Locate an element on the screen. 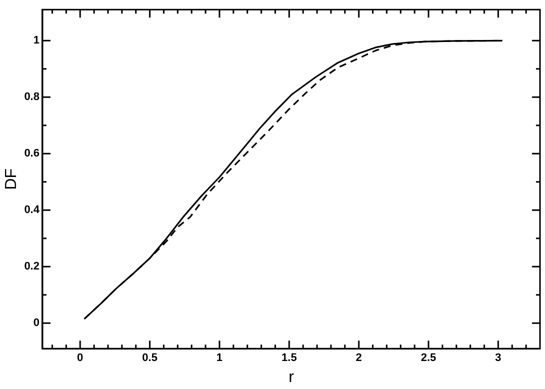 The height and width of the screenshot is (389, 545). y-tick-label: 0.4 is located at coordinates (32, 210).